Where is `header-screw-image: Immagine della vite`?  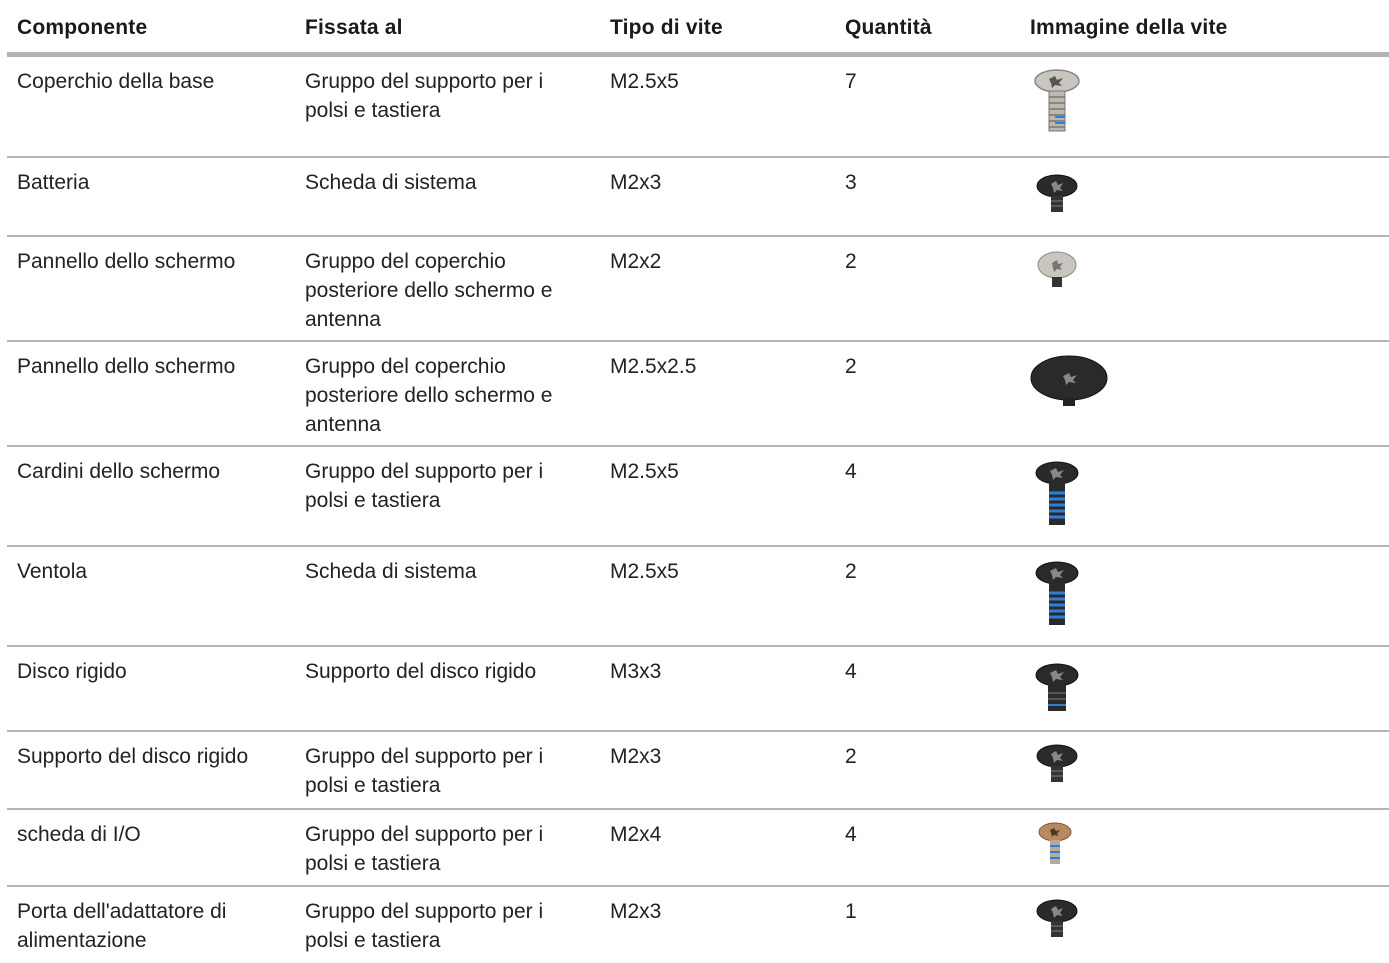 header-screw-image: Immagine della vite is located at coordinates (1129, 27).